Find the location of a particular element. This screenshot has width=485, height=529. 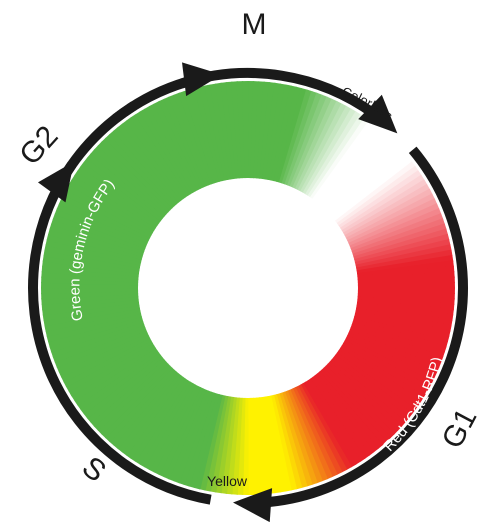

arrowhead-s is located at coordinates (56, 182).